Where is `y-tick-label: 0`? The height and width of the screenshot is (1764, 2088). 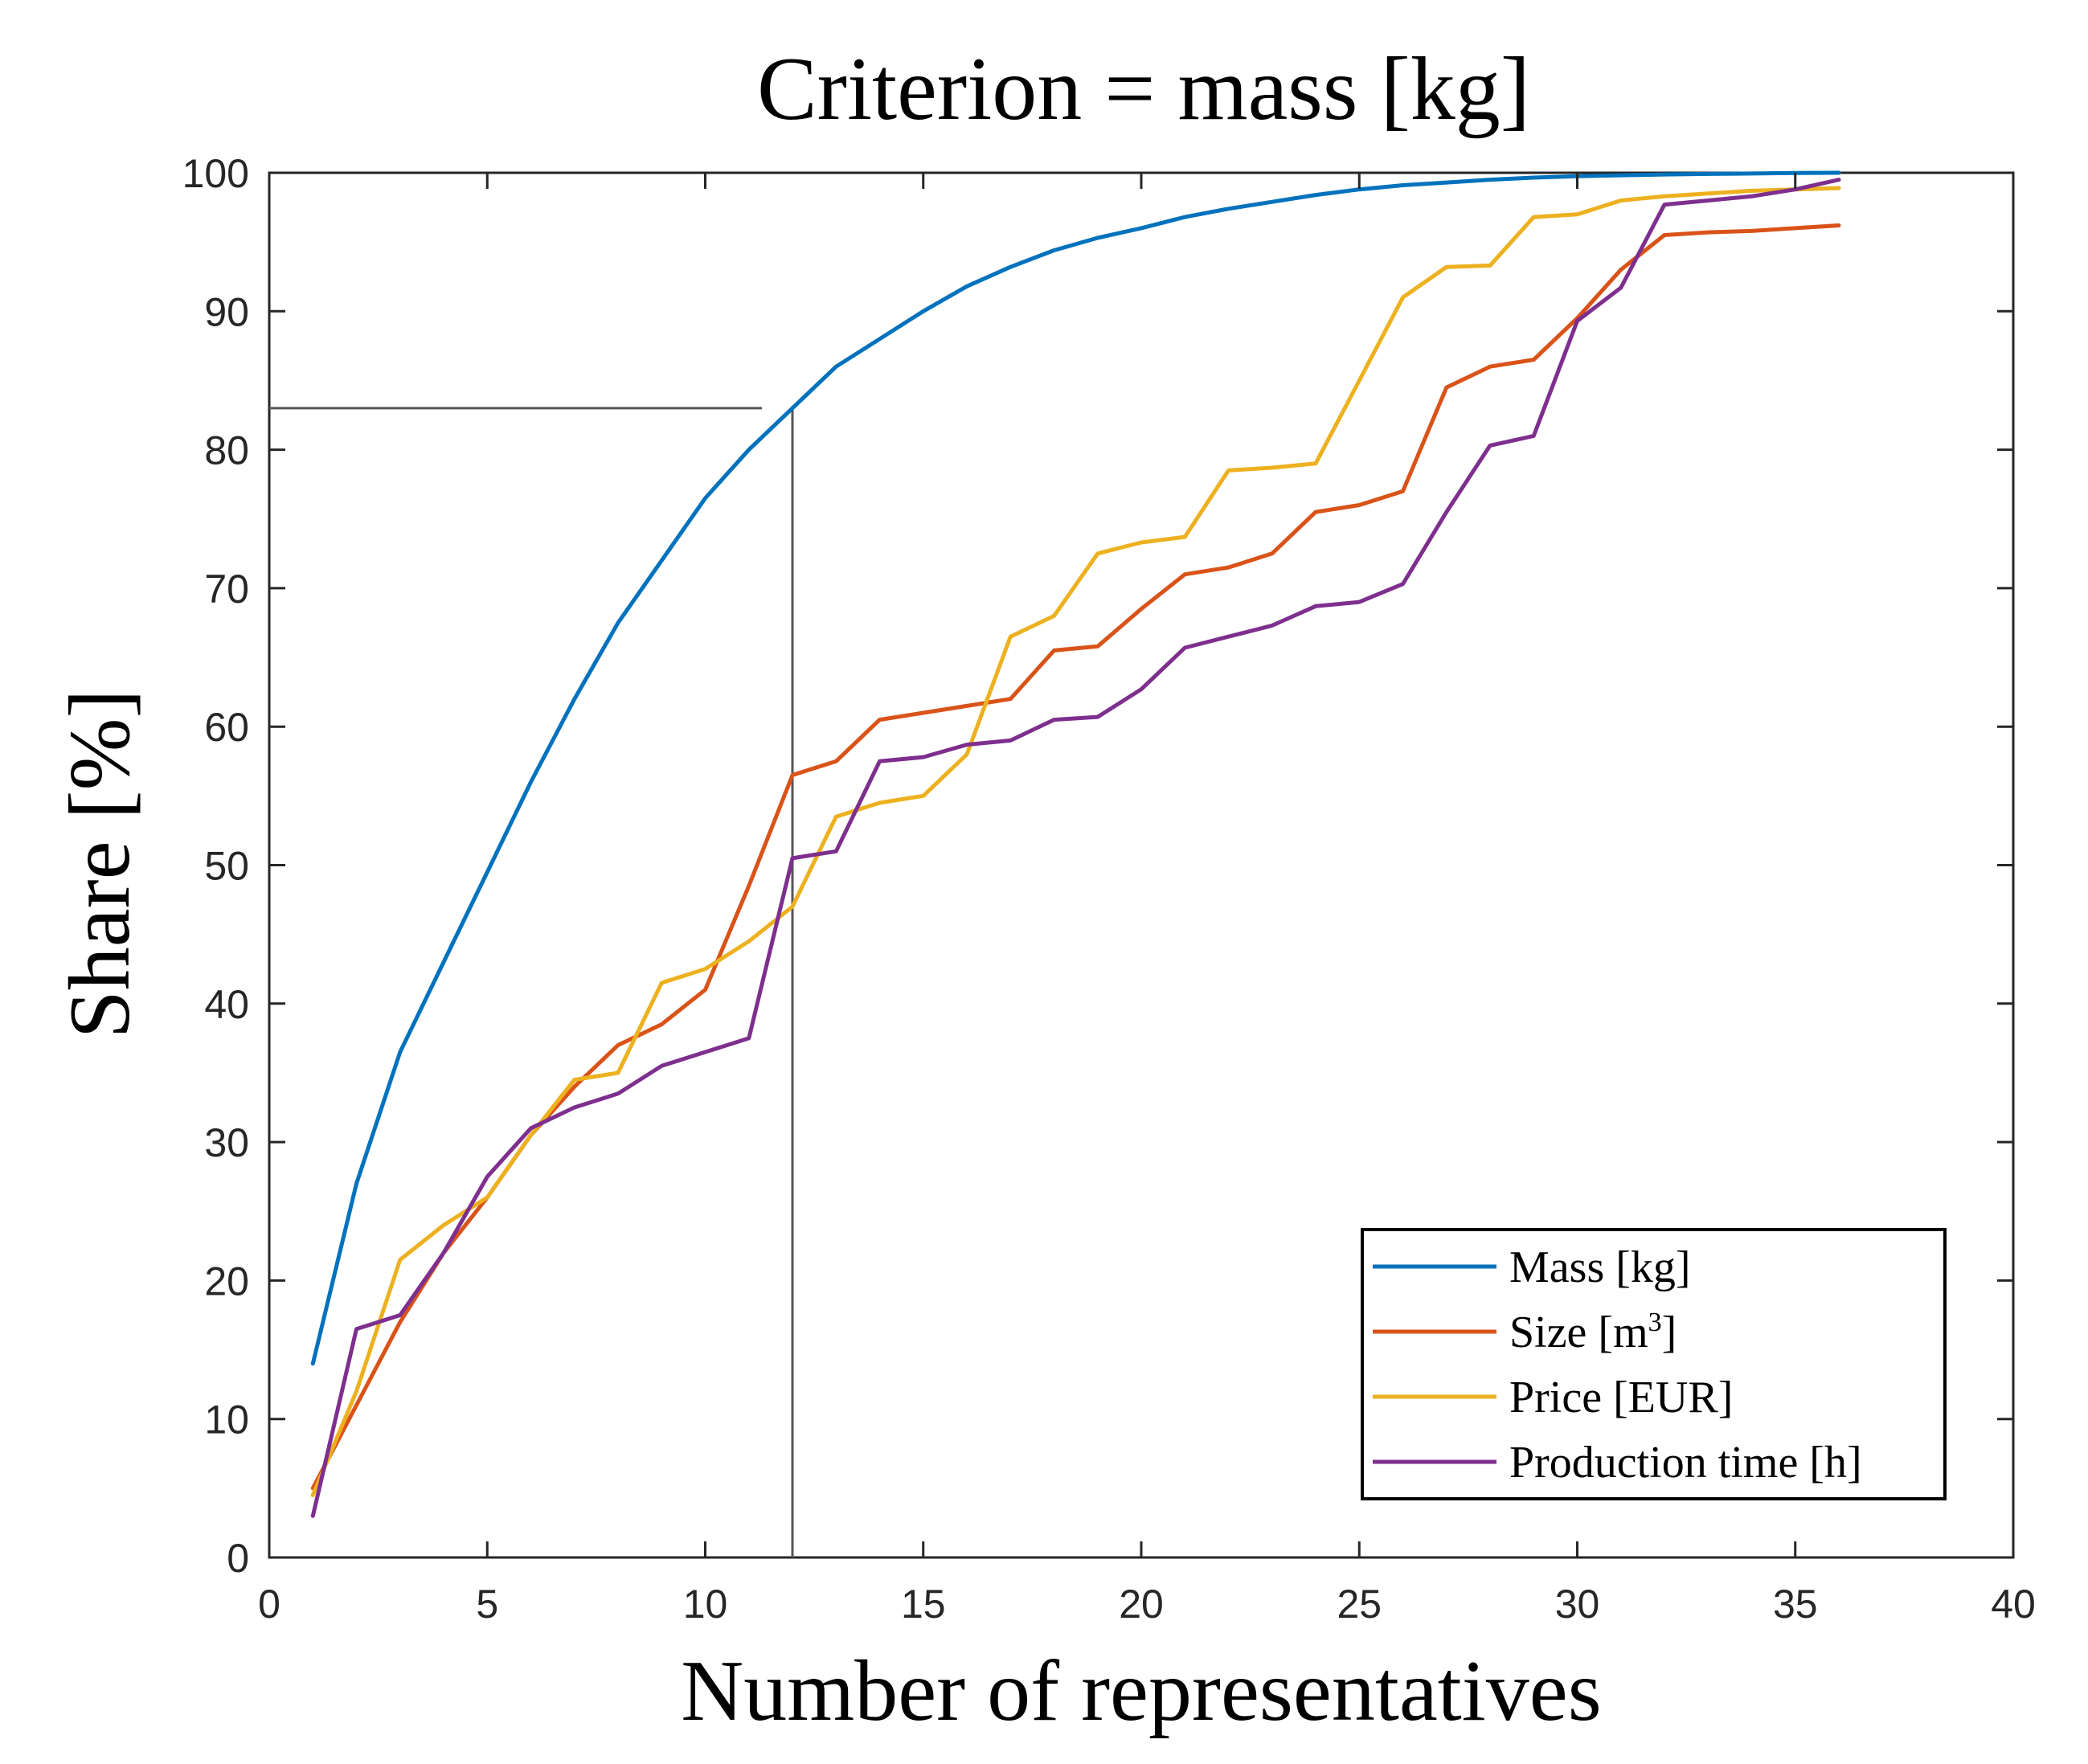 y-tick-label: 0 is located at coordinates (238, 1558).